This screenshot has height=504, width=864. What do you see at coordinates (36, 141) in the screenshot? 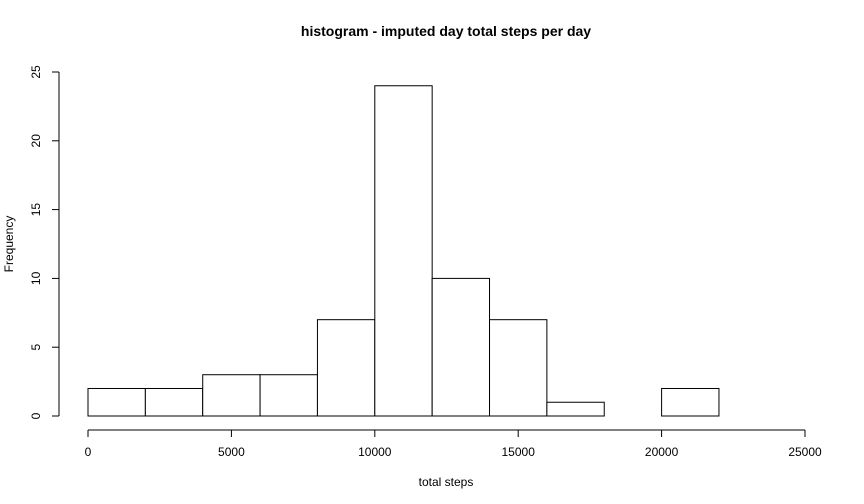
I see `y-tick-label: 20` at bounding box center [36, 141].